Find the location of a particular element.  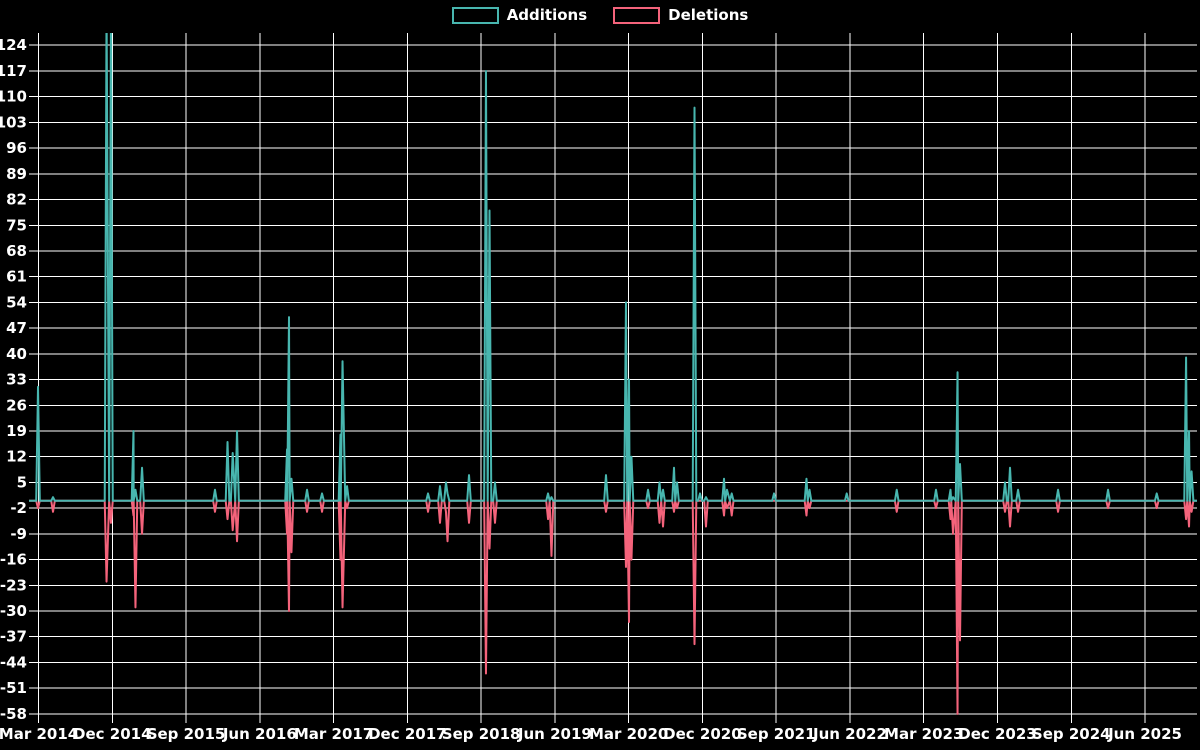

y-tick-label: 96 is located at coordinates (16, 148).